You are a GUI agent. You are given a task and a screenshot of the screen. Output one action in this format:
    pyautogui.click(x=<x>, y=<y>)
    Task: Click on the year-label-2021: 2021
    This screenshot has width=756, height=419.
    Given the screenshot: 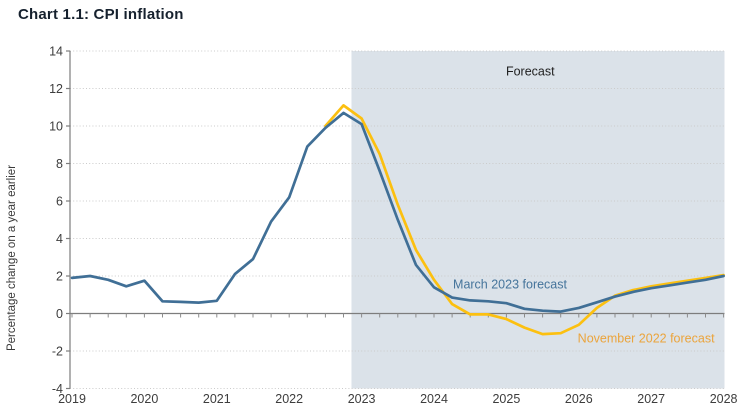 What is the action you would take?
    pyautogui.click(x=217, y=399)
    